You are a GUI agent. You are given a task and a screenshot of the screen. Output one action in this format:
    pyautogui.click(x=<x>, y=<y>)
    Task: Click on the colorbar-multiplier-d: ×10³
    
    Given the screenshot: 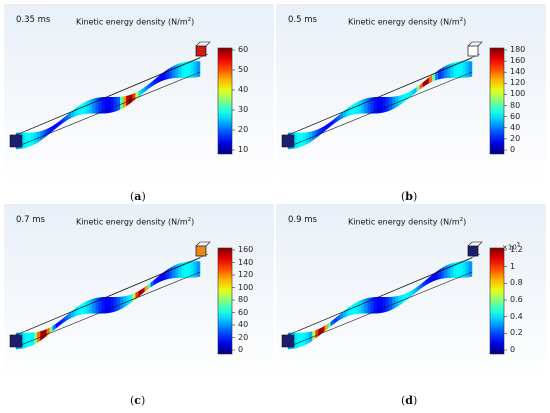 What is the action you would take?
    pyautogui.click(x=511, y=247)
    